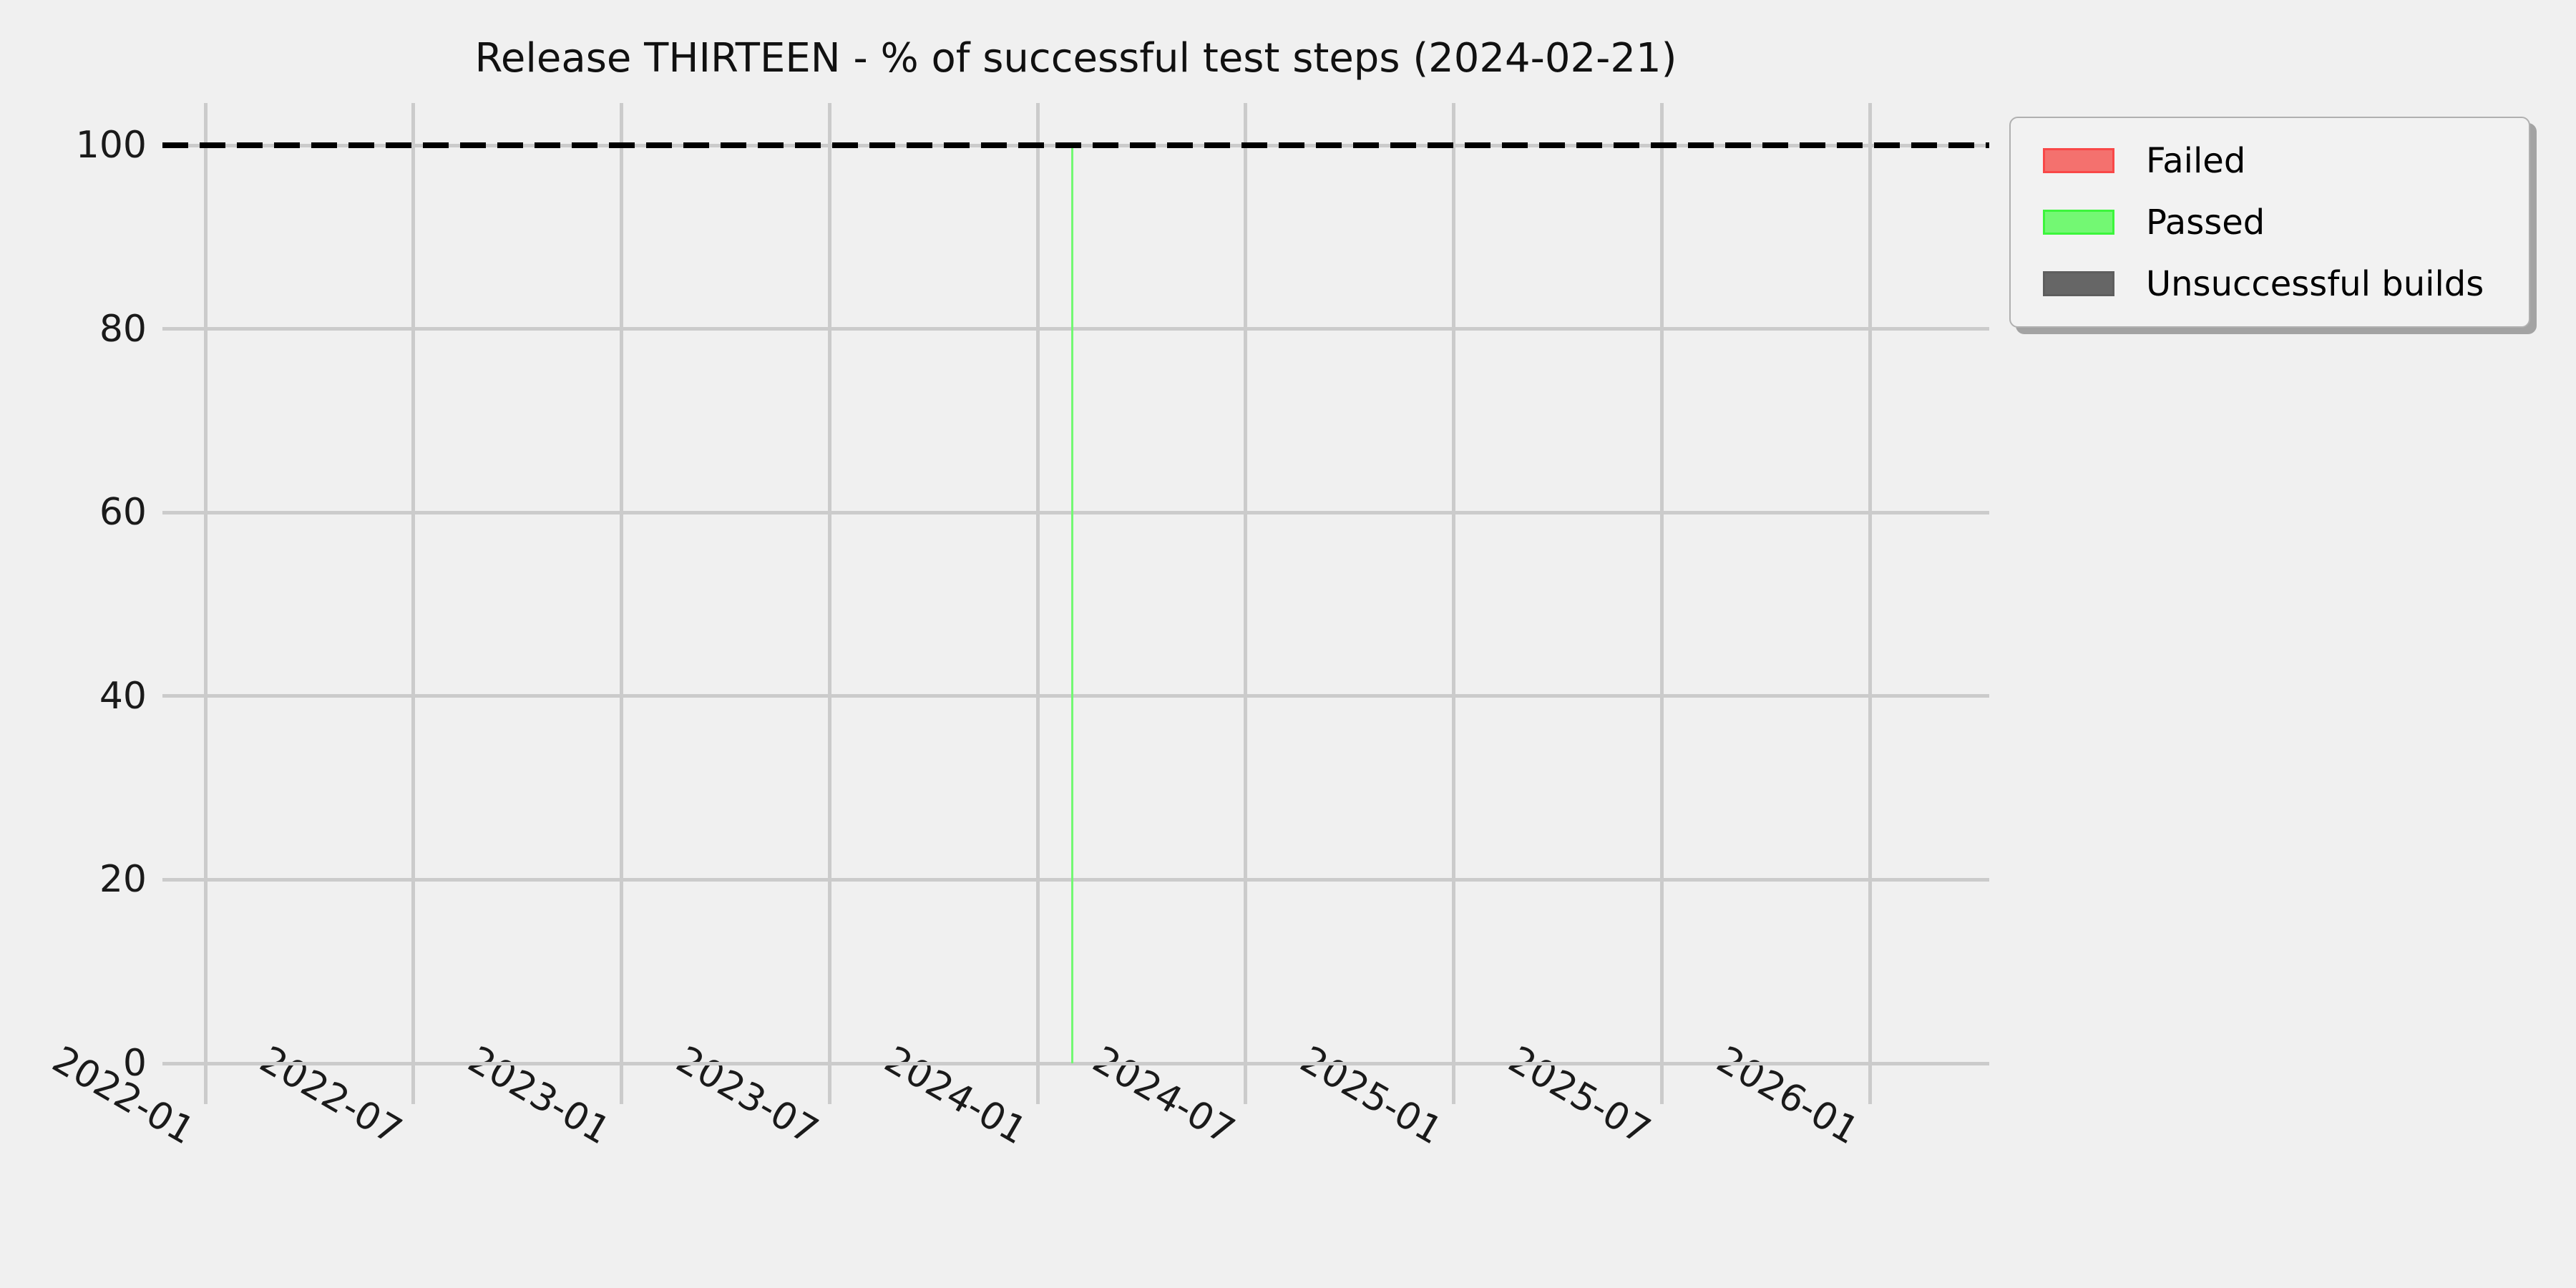 Image resolution: width=2576 pixels, height=1288 pixels. I want to click on y-tick-label: 40, so click(123, 696).